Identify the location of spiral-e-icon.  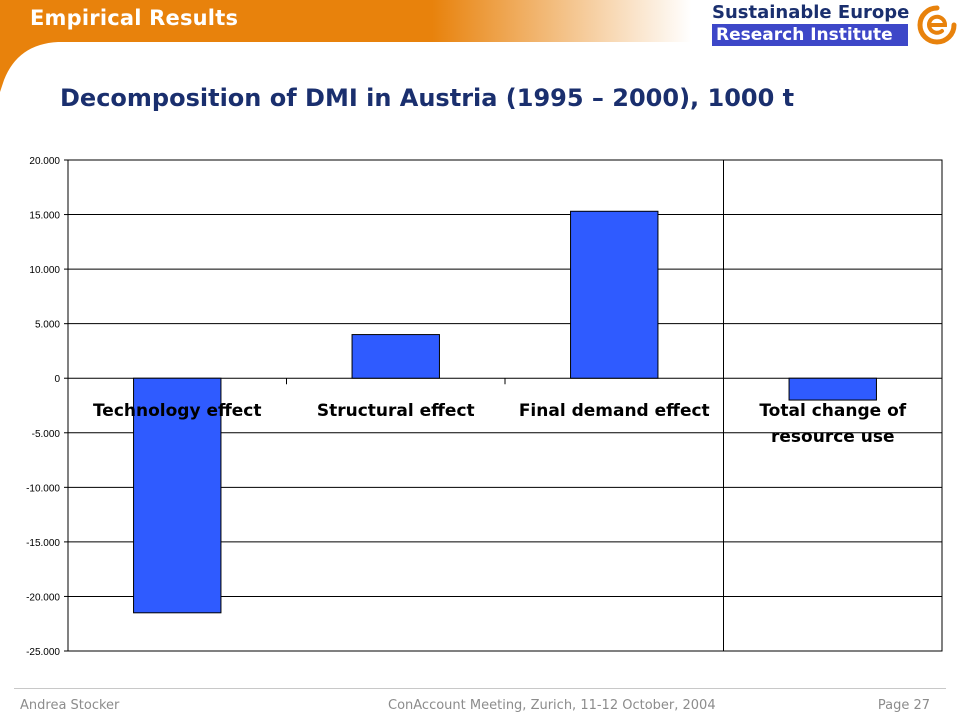
(937, 25).